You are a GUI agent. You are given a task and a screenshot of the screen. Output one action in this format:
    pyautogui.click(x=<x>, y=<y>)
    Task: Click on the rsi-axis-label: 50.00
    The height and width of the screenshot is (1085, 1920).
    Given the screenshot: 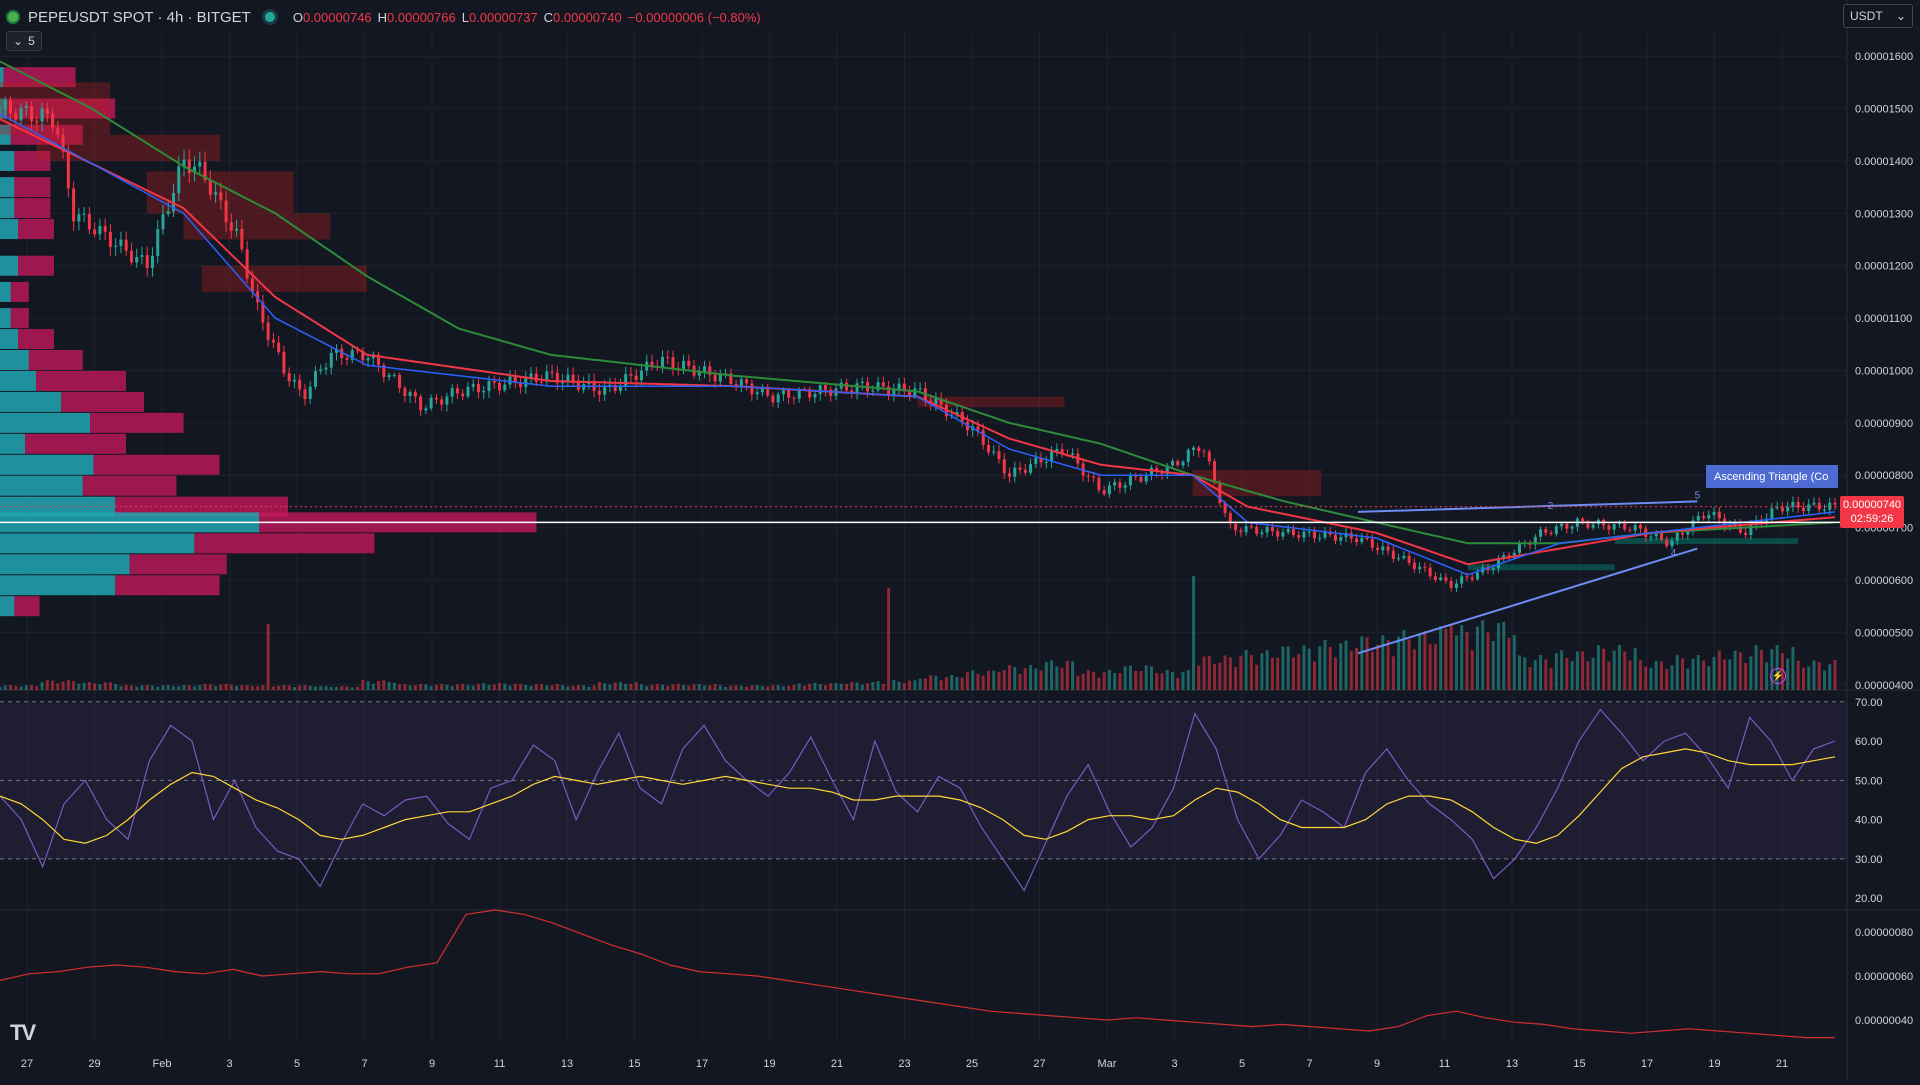 What is the action you would take?
    pyautogui.click(x=1869, y=781)
    